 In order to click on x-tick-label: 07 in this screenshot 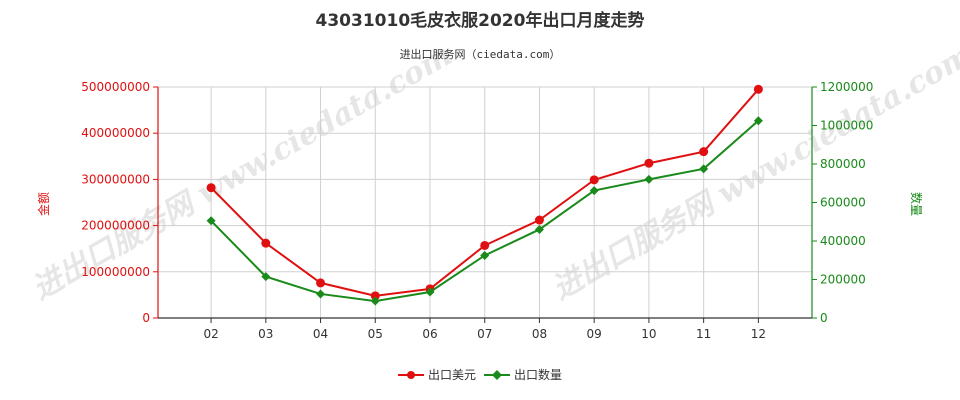, I will do `click(484, 334)`.